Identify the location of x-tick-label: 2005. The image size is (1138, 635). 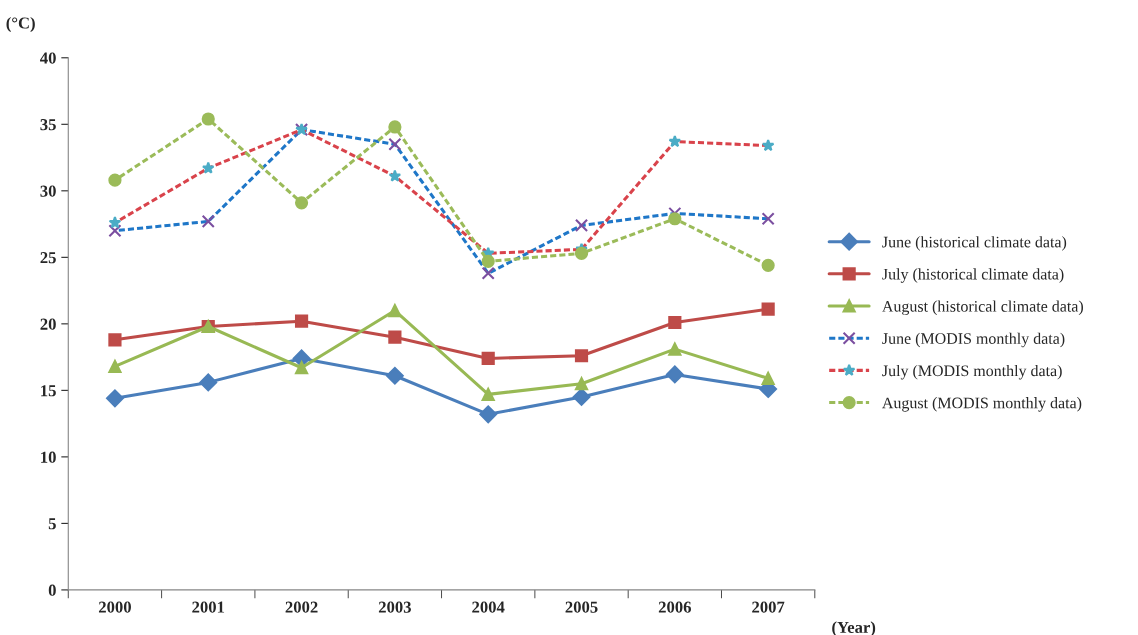
(581, 607).